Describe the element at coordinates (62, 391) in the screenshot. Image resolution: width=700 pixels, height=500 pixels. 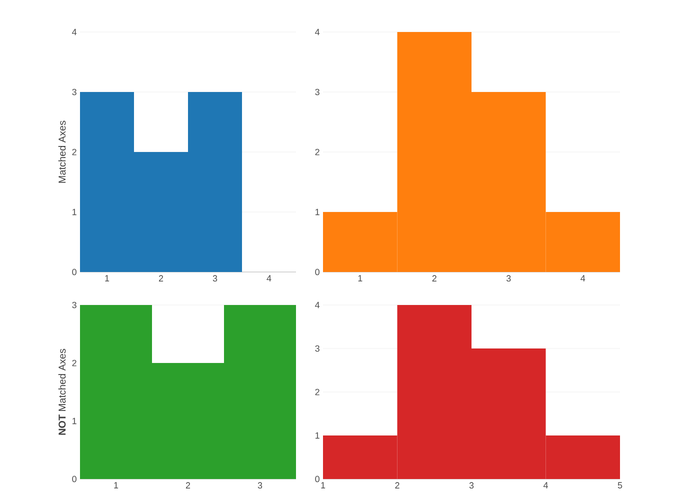
I see `y-axis-title: NOT Matched Axes` at that location.